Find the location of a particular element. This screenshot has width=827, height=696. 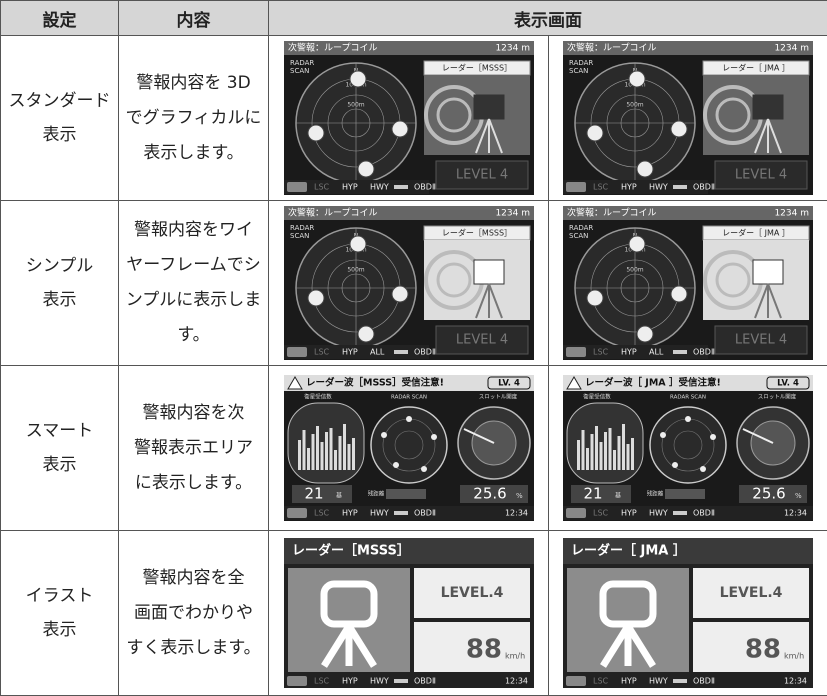

screen-text: ALL is located at coordinates (656, 352).